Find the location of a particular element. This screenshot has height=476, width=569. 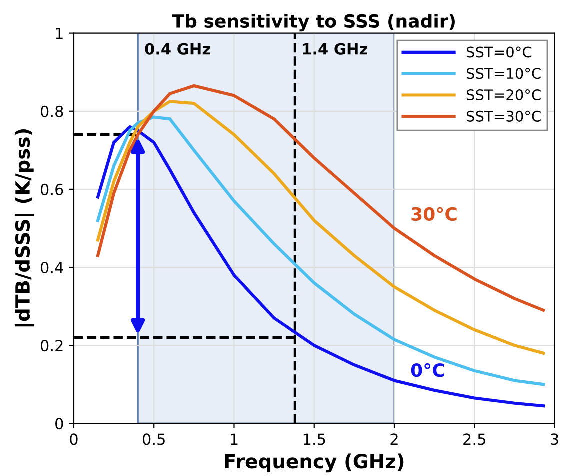

legend-label: SST=10°C is located at coordinates (503, 74).